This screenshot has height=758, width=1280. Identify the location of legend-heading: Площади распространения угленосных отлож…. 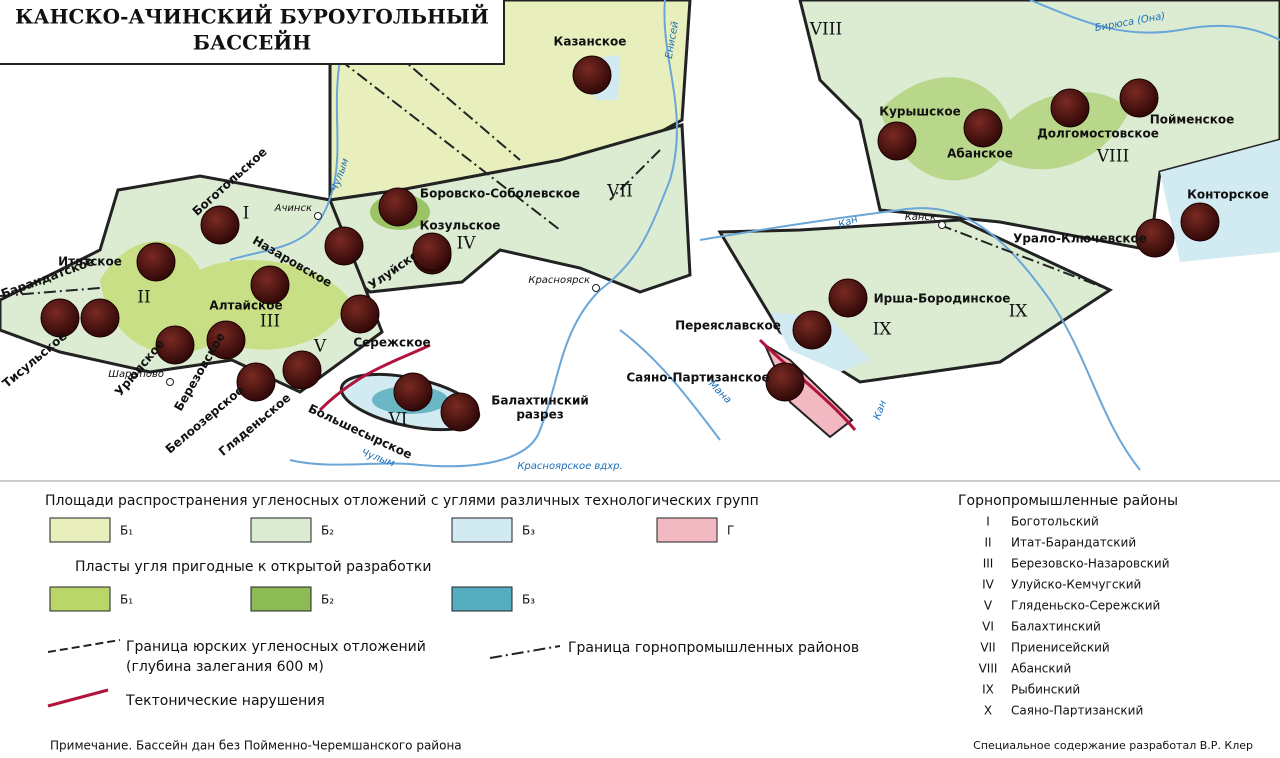
(402, 501).